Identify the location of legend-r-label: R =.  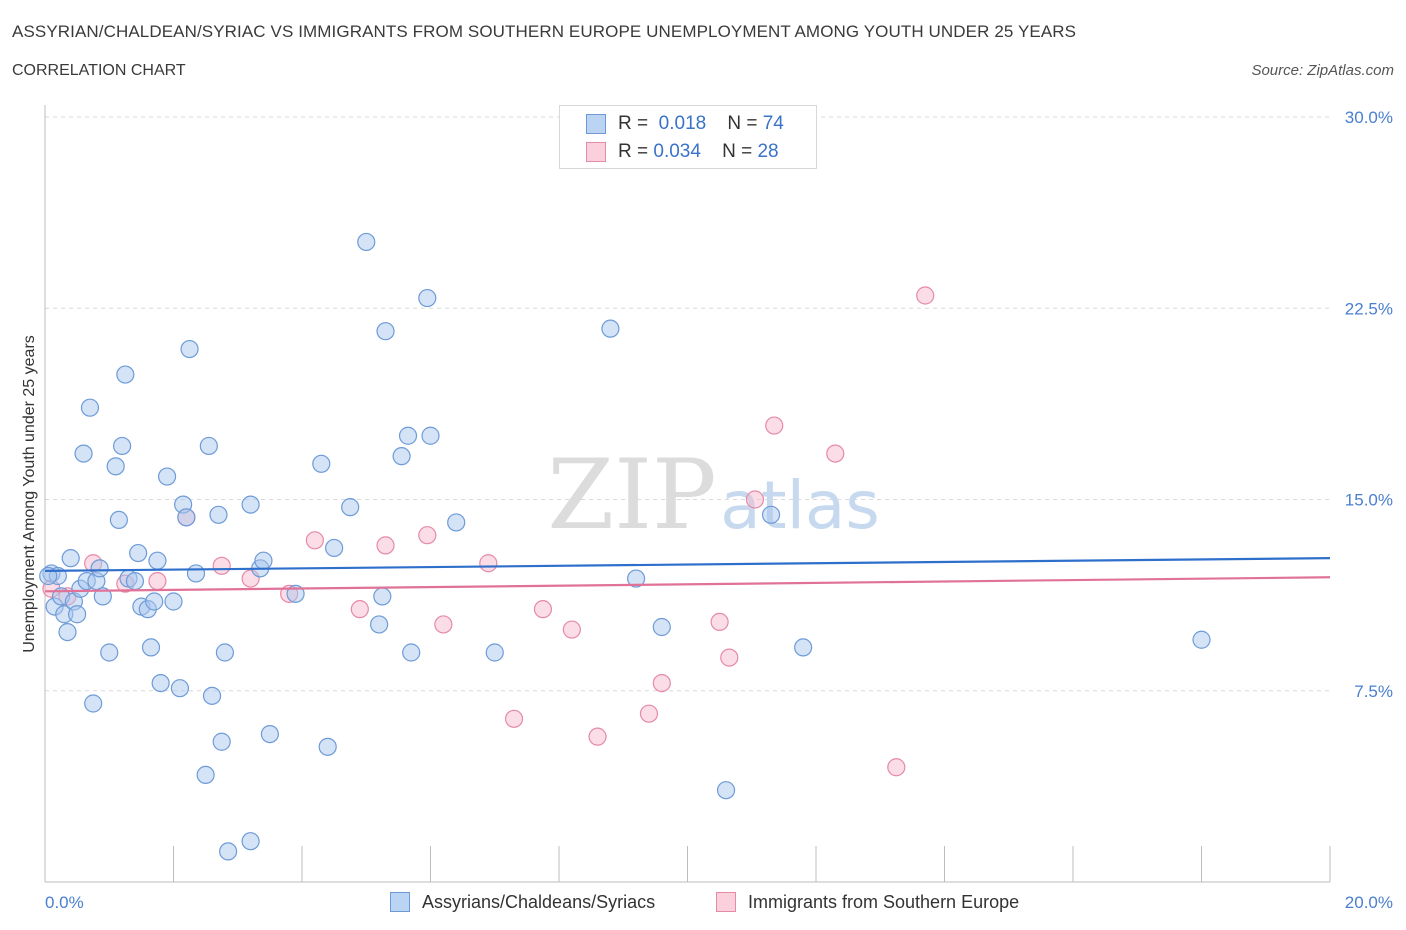
(633, 151).